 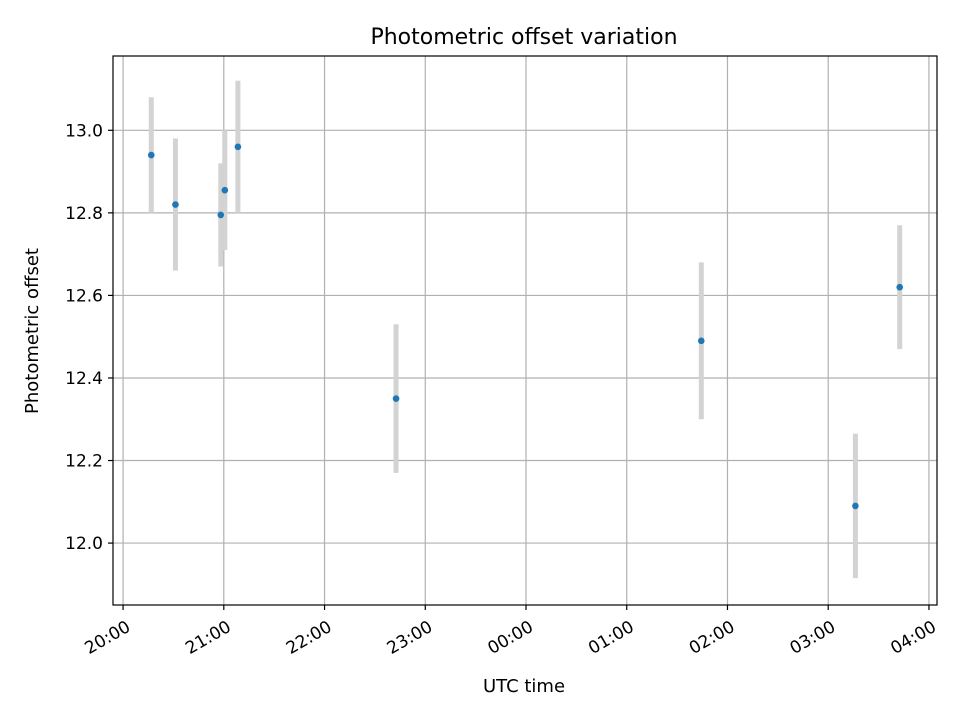 I want to click on y-tick-label: 12.8, so click(x=84, y=214).